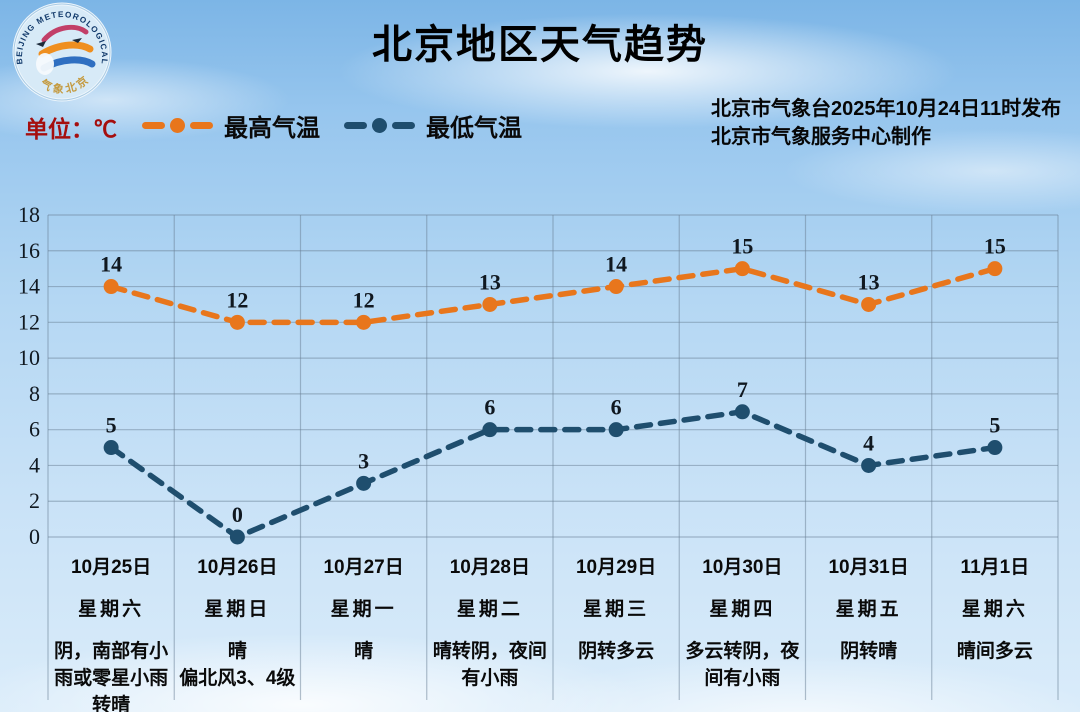 The width and height of the screenshot is (1080, 712). I want to click on y-axis-tick: 12, so click(29, 321).